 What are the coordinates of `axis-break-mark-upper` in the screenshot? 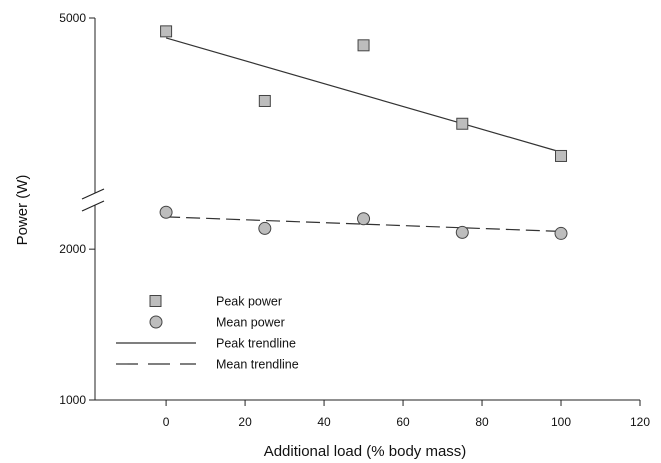 It's located at (93, 194).